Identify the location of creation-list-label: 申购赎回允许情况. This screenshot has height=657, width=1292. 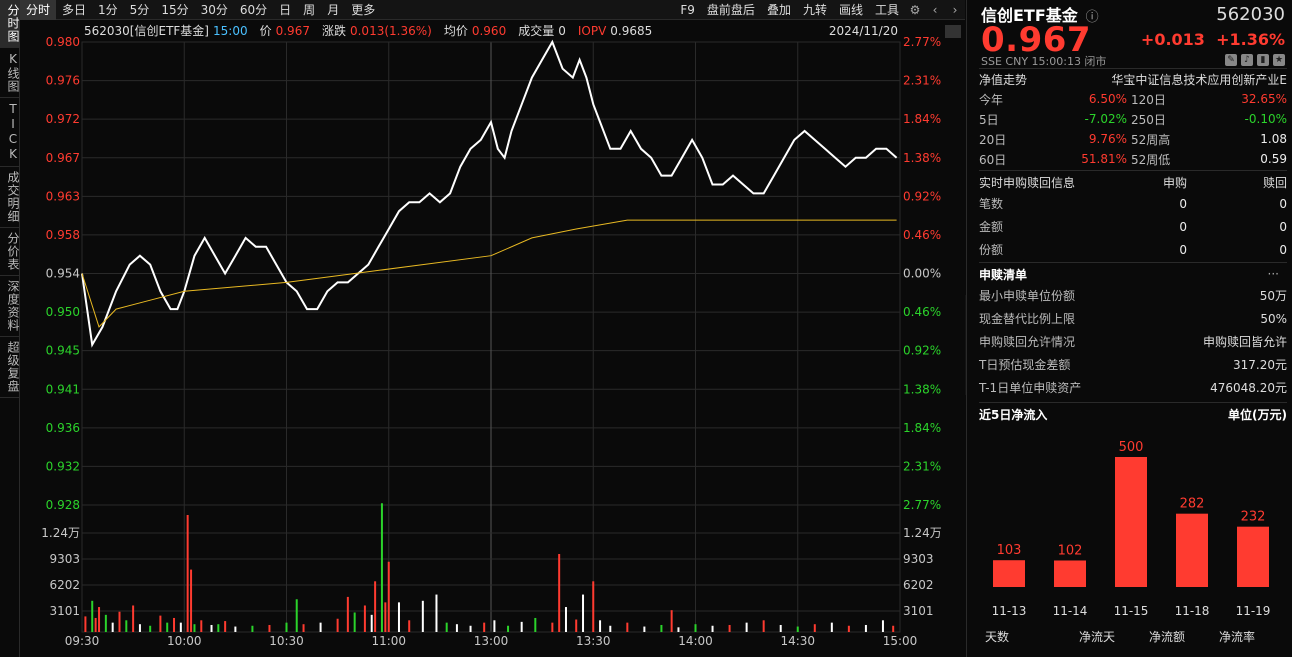
(1027, 342).